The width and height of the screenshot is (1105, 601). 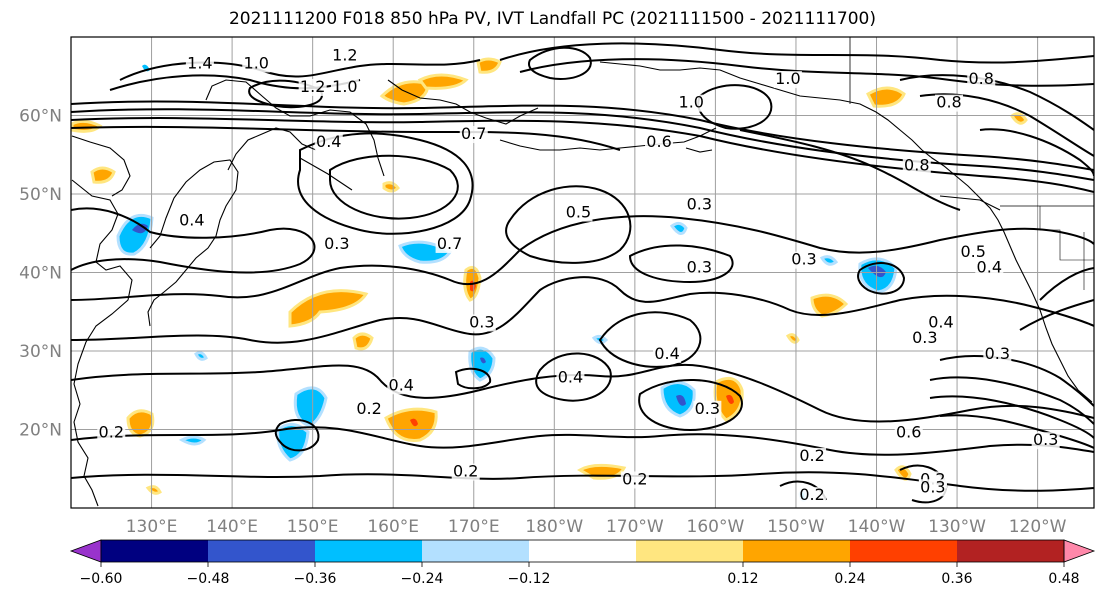 I want to click on lon-tick-label: 140°E, so click(x=232, y=527).